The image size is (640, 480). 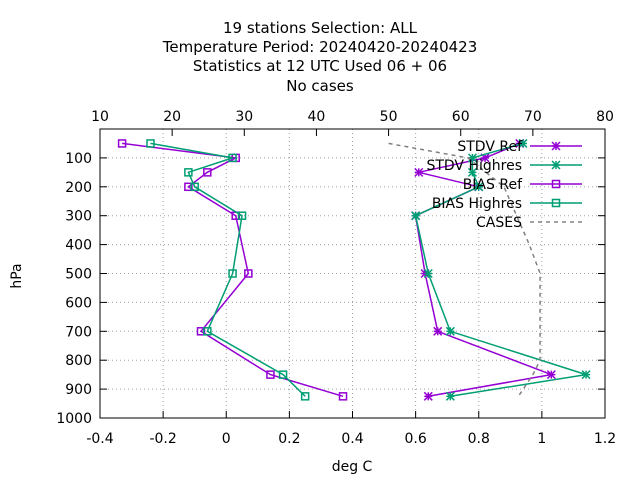 What do you see at coordinates (162, 439) in the screenshot?
I see `x-tick-label: -0.2` at bounding box center [162, 439].